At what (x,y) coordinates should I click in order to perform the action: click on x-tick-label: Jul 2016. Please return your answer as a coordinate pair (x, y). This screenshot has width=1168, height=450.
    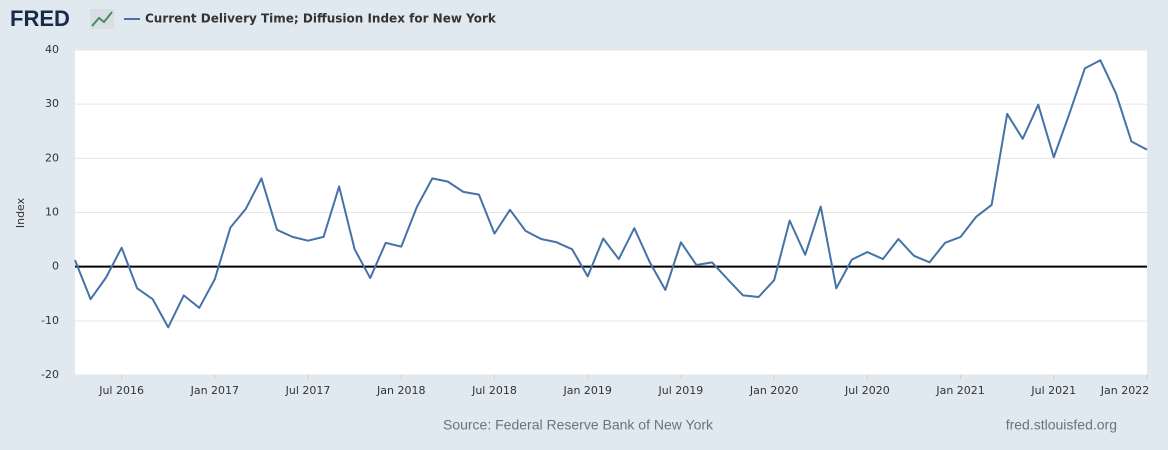
    Looking at the image, I should click on (121, 390).